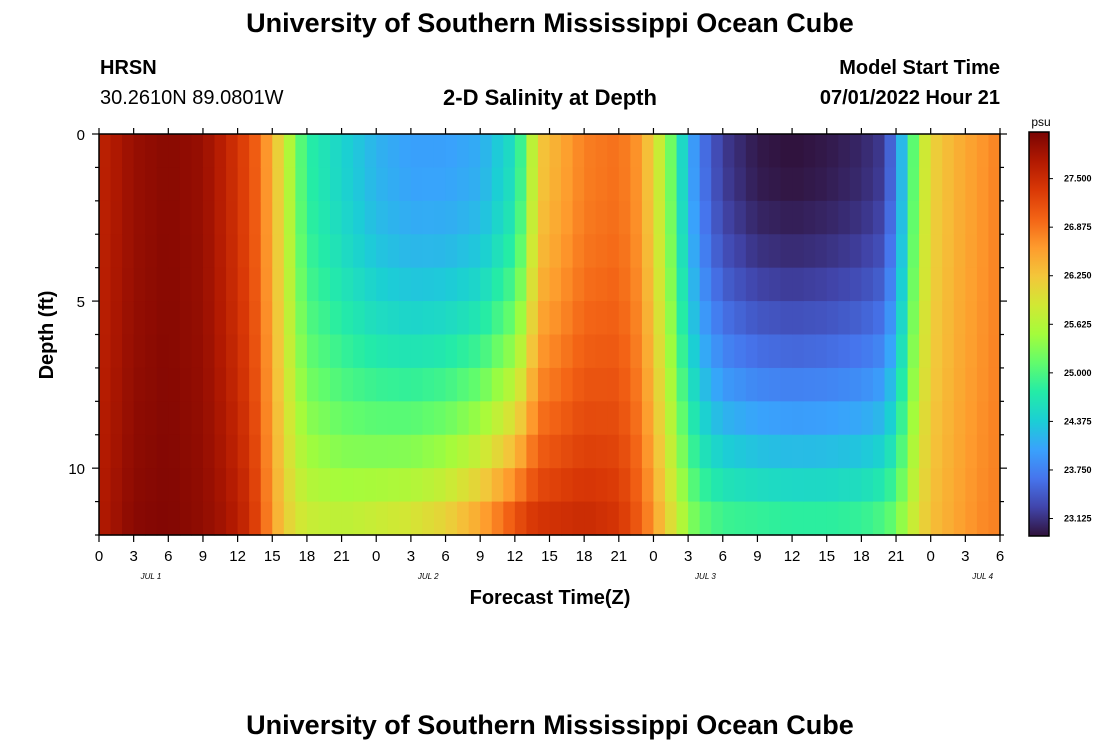 This screenshot has height=750, width=1100. I want to click on x-tick-label: 3, so click(965, 556).